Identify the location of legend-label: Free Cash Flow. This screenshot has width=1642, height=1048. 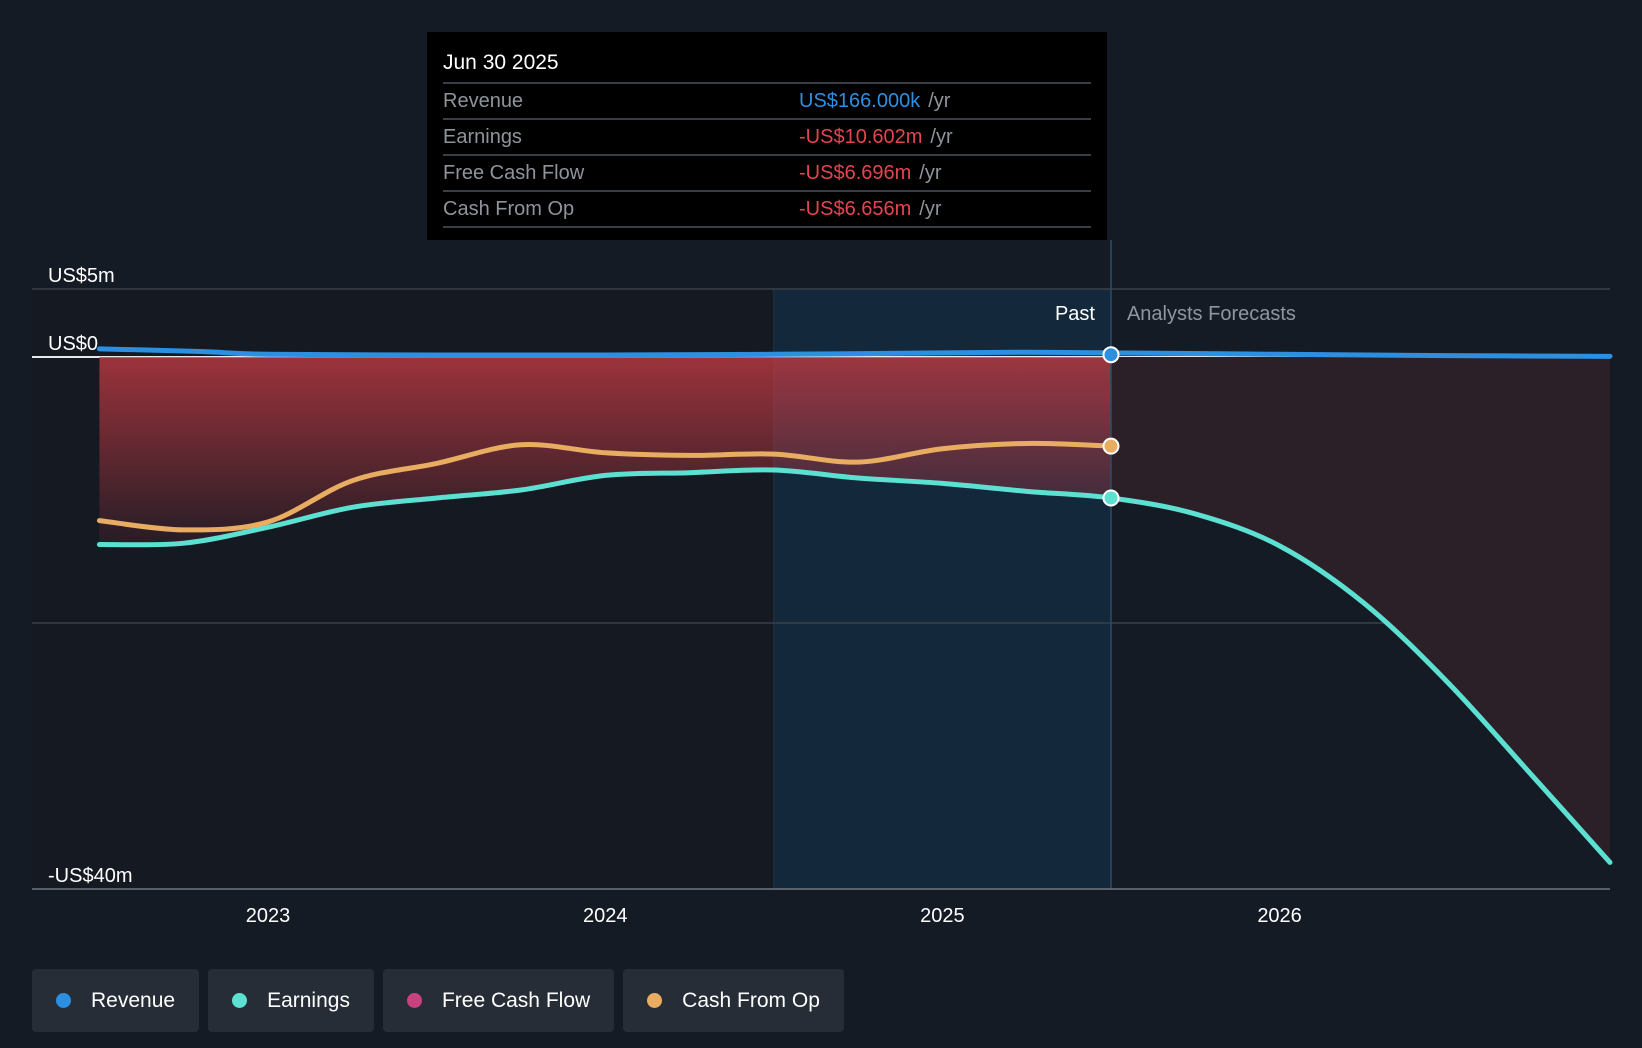
(516, 1000).